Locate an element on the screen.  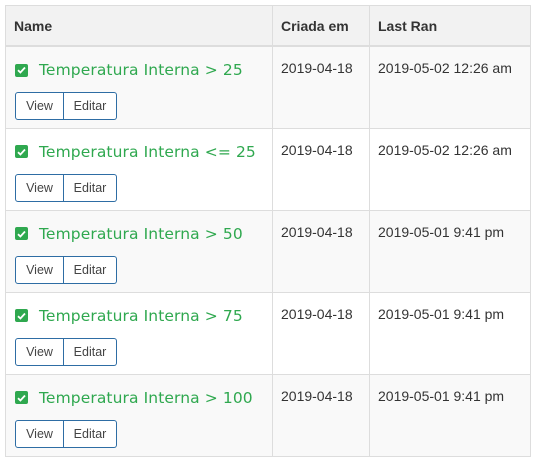
column-header-last-ran: Last Ran is located at coordinates (450, 26).